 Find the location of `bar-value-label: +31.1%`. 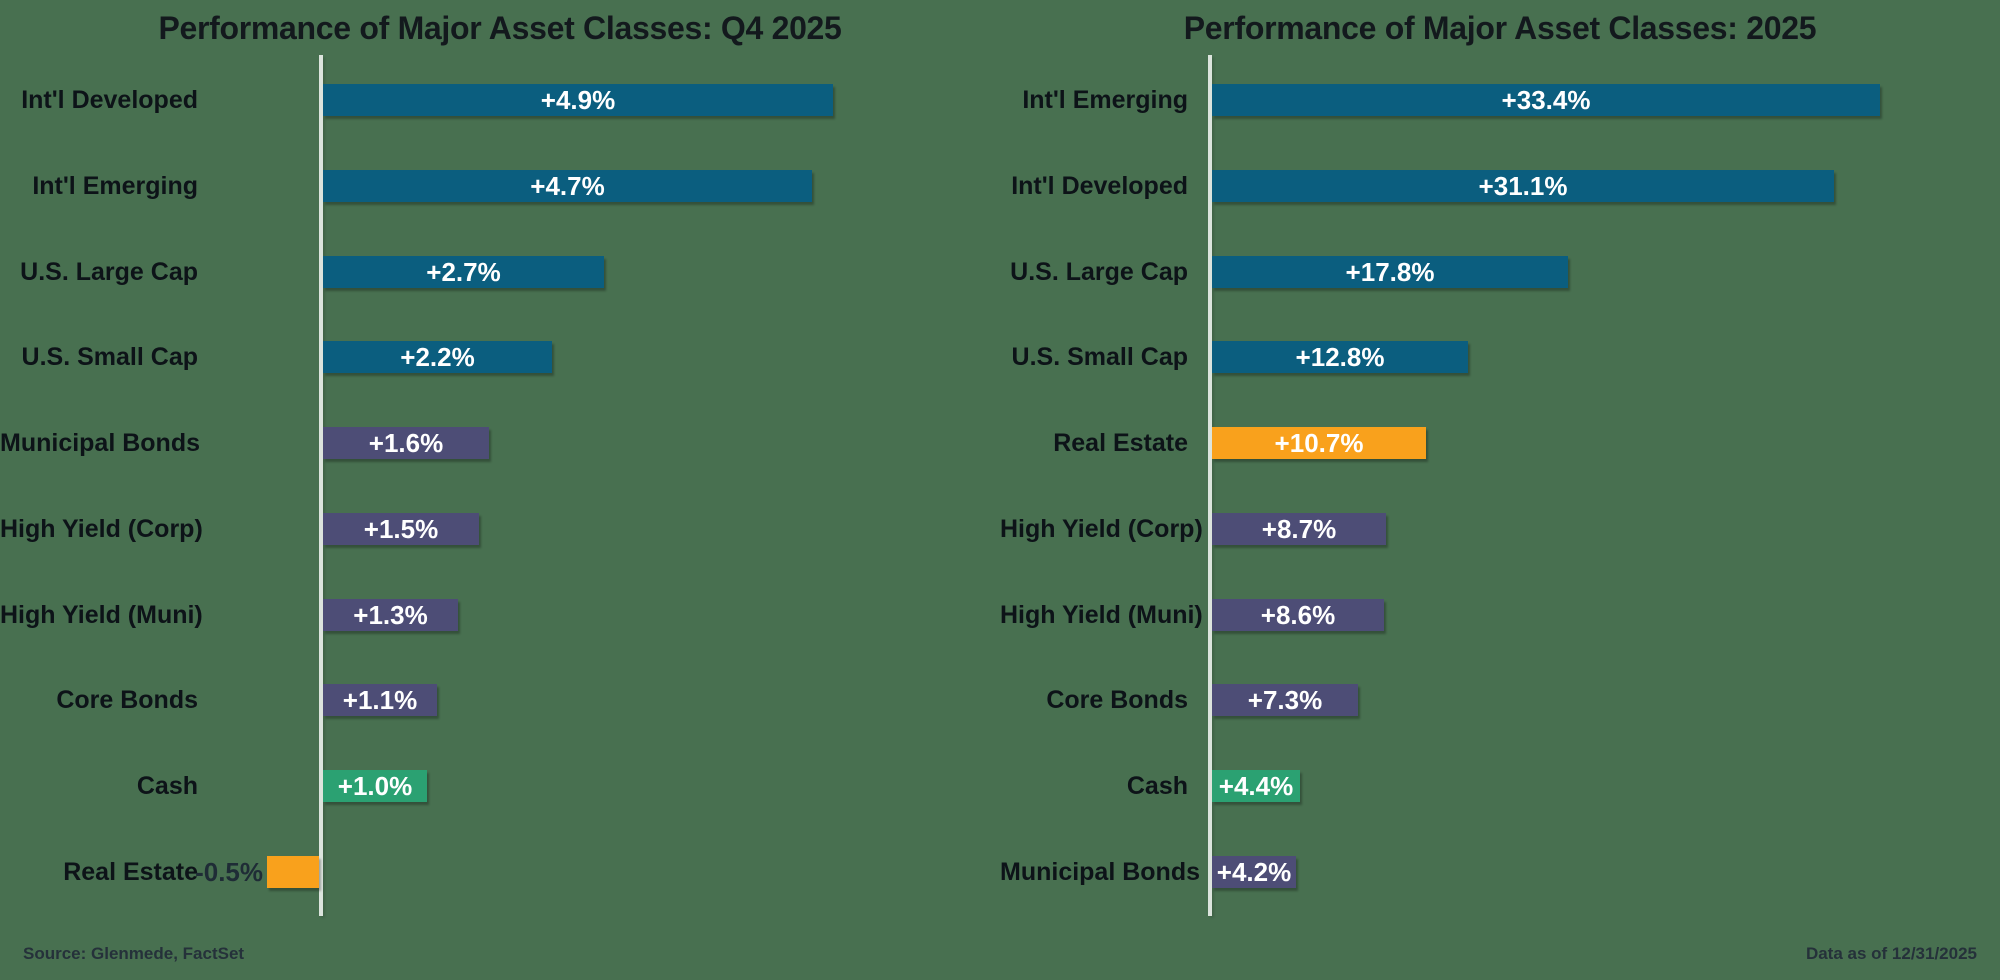

bar-value-label: +31.1% is located at coordinates (1523, 186).